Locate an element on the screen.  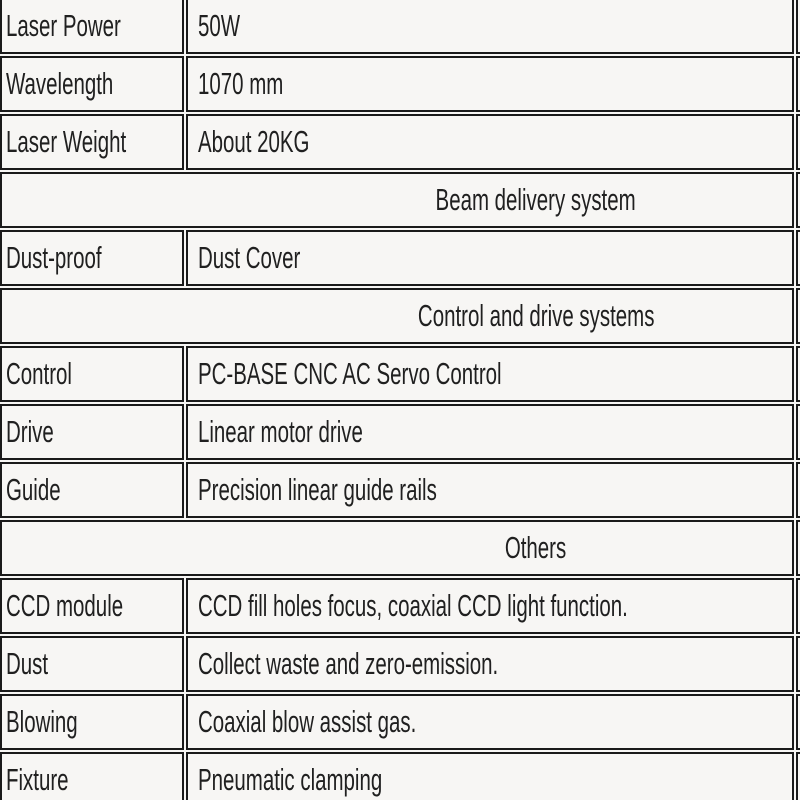
spec-label-cell: Control is located at coordinates (92, 374).